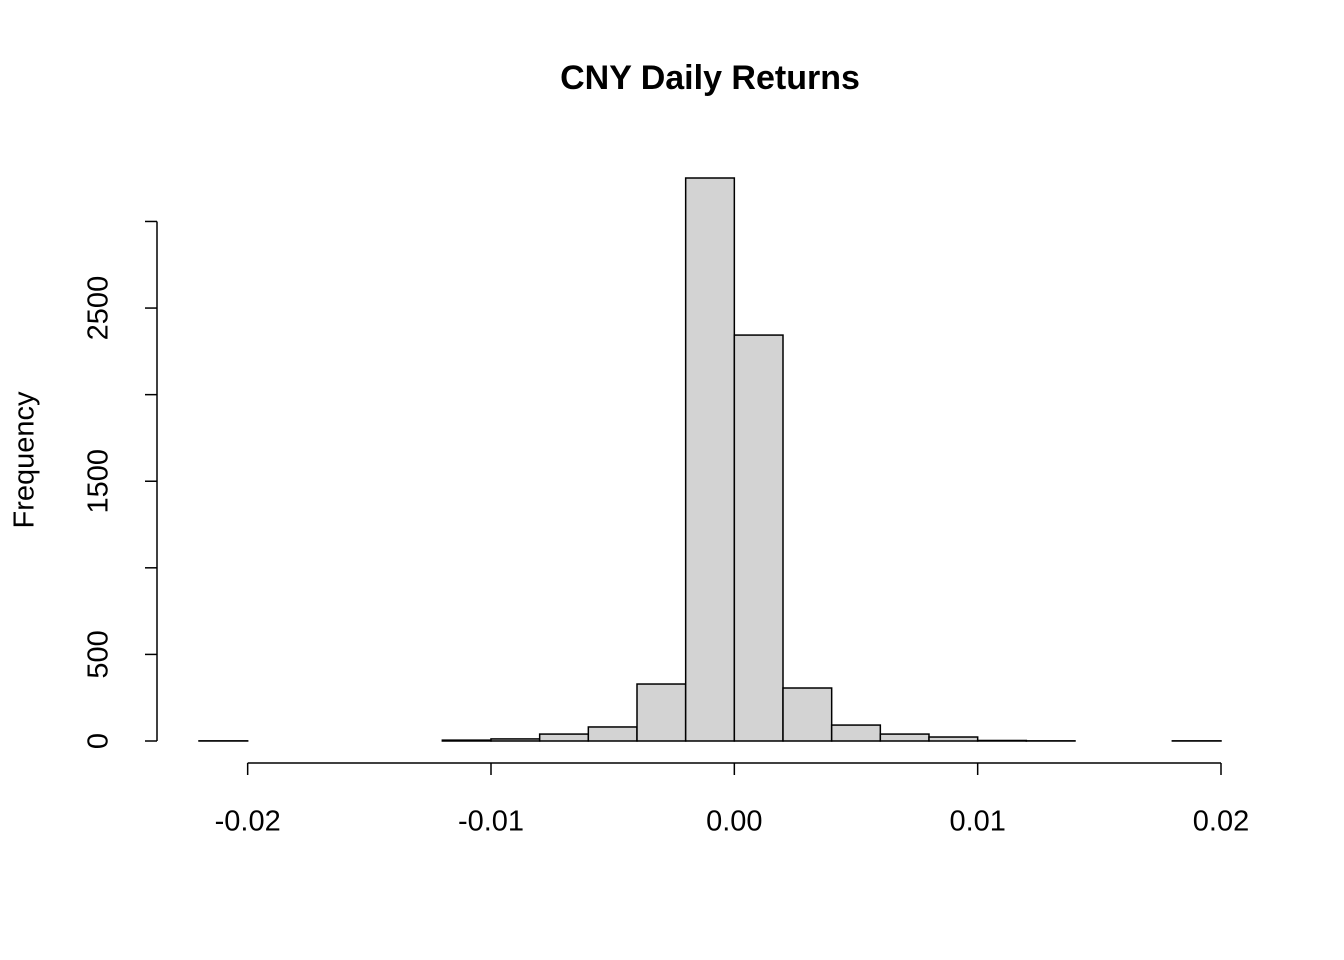 The height and width of the screenshot is (960, 1344). What do you see at coordinates (99, 654) in the screenshot?
I see `y-tick-label: 500` at bounding box center [99, 654].